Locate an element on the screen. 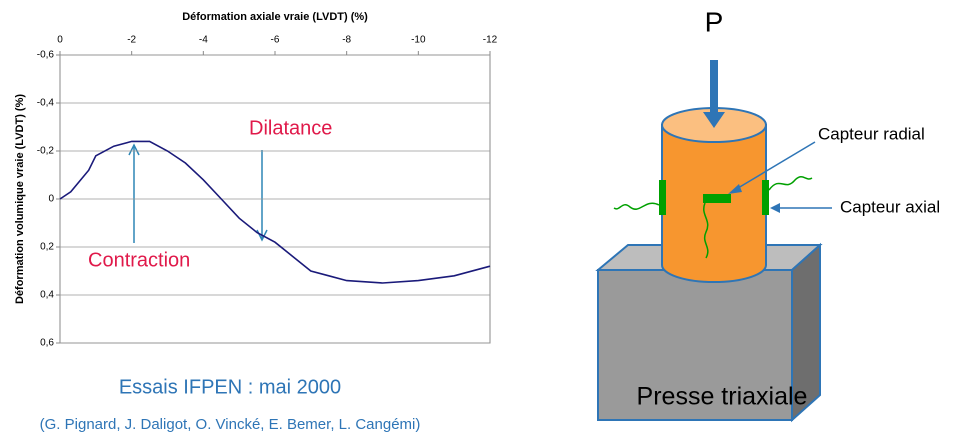 This screenshot has width=969, height=437. y-tick-label: -0,6 is located at coordinates (46, 55).